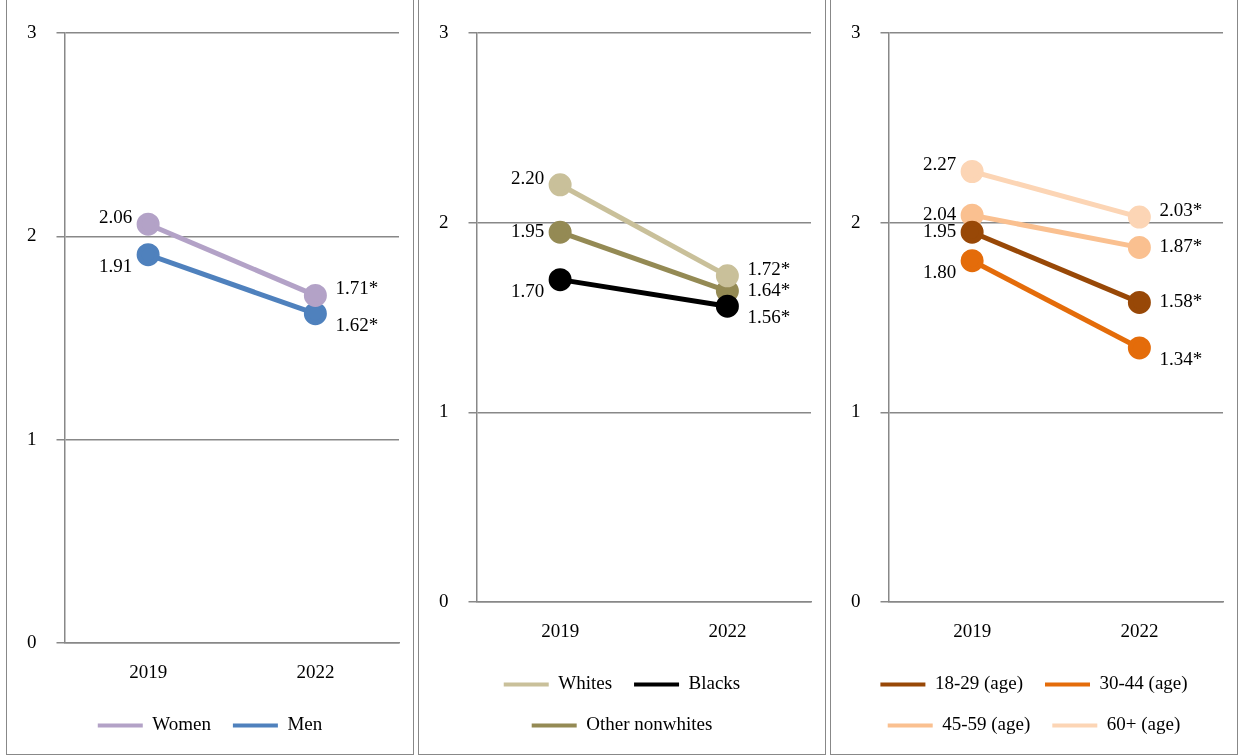 This screenshot has width=1249, height=755. What do you see at coordinates (769, 290) in the screenshot?
I see `data-label: 1.64*` at bounding box center [769, 290].